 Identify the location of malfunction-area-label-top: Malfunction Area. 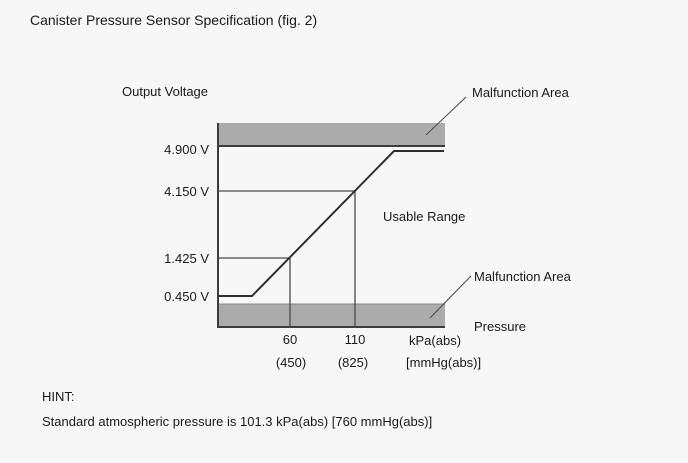
(520, 92).